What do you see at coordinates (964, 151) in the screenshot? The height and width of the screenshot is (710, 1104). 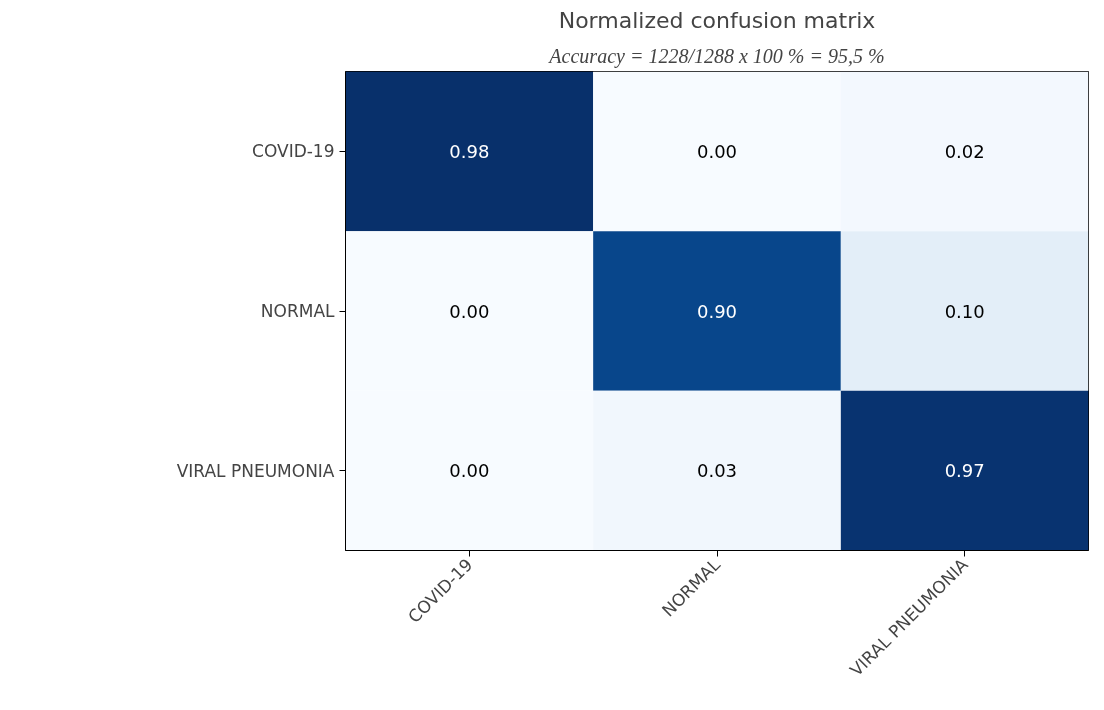 I see `data-label: 0.02` at bounding box center [964, 151].